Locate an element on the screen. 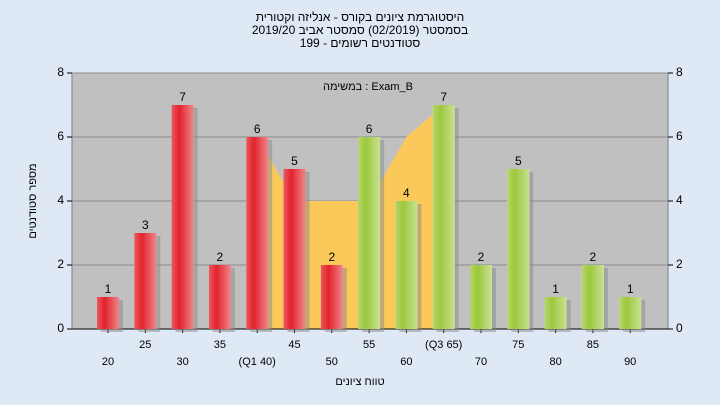 Image resolution: width=720 pixels, height=405 pixels. chart-title: סטודנטים רשומים - 199 is located at coordinates (360, 43).